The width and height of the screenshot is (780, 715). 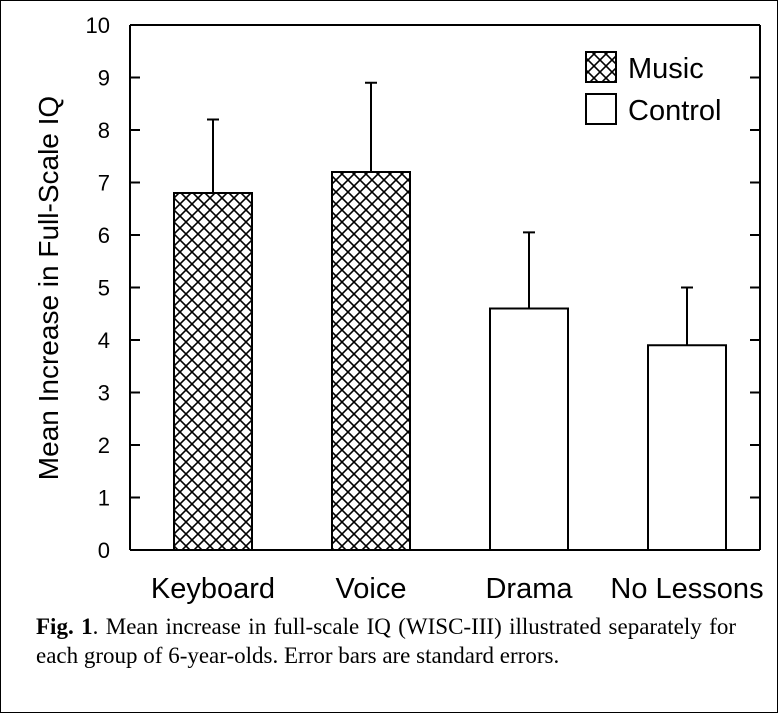 I want to click on y-tick-label: 7, so click(x=104, y=183).